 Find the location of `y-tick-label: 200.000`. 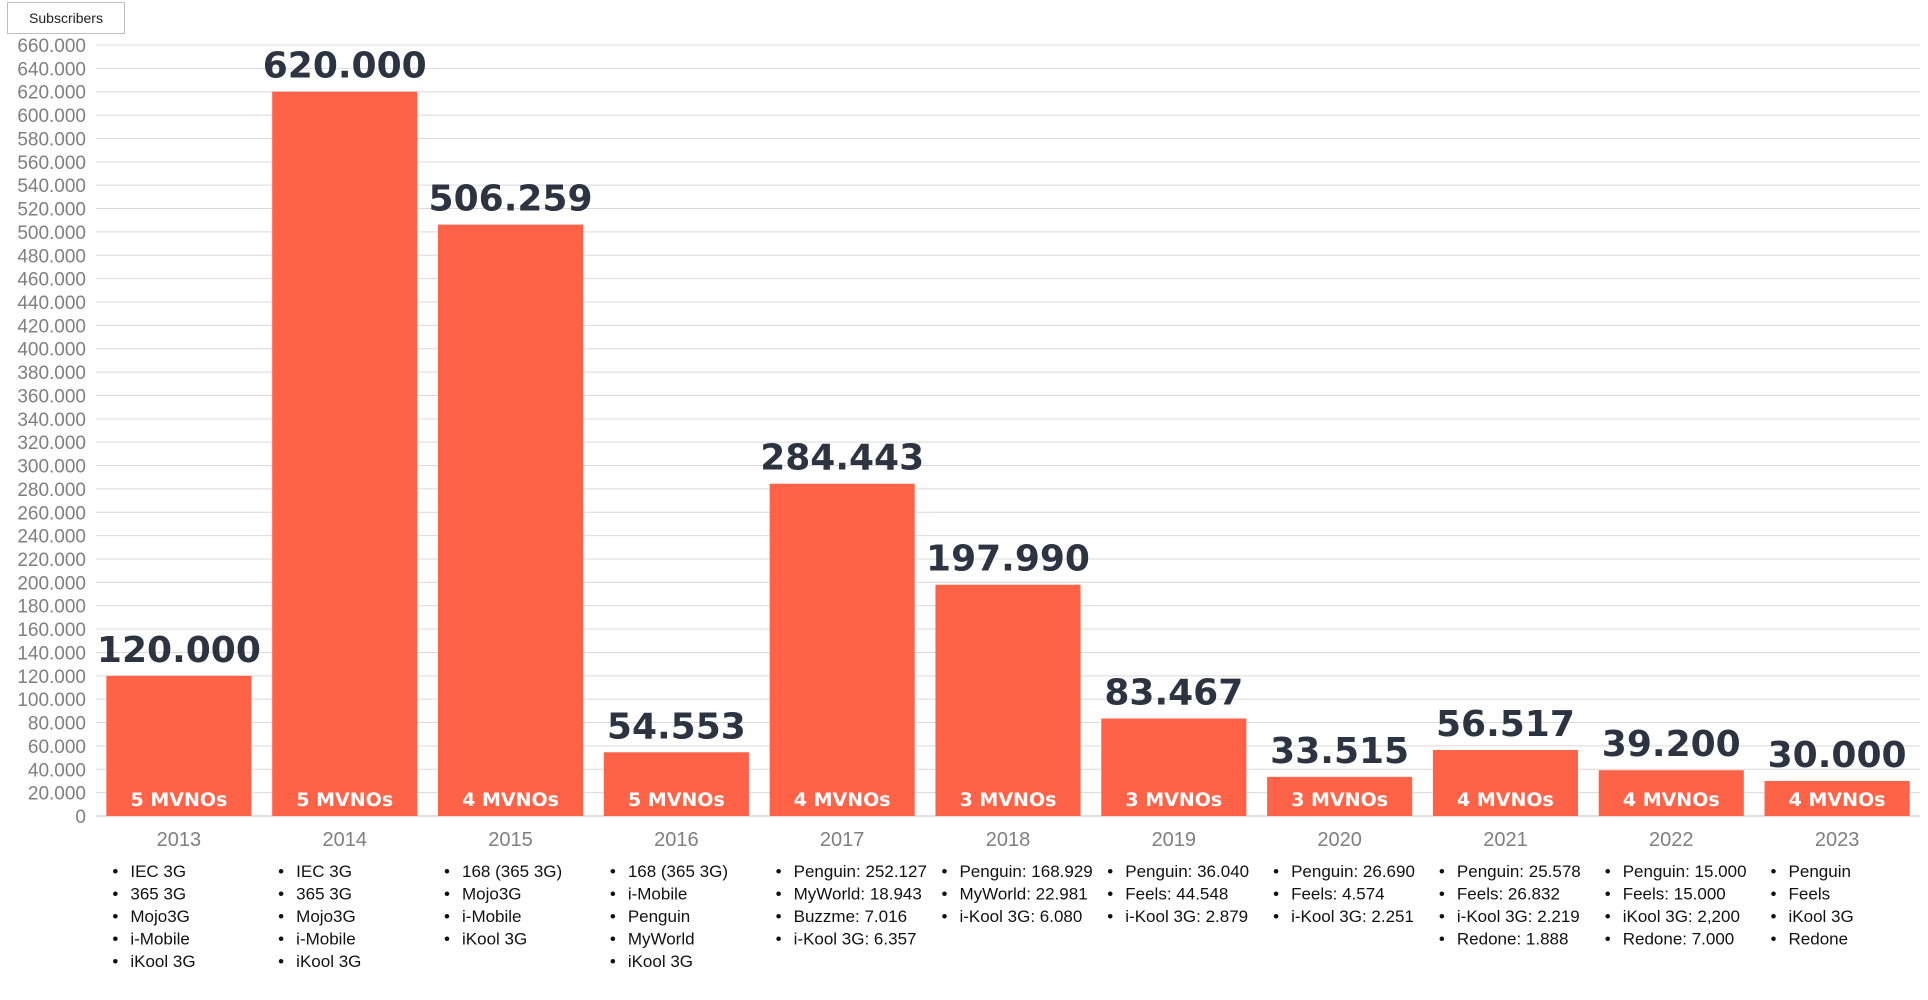

y-tick-label: 200.000 is located at coordinates (51, 583).